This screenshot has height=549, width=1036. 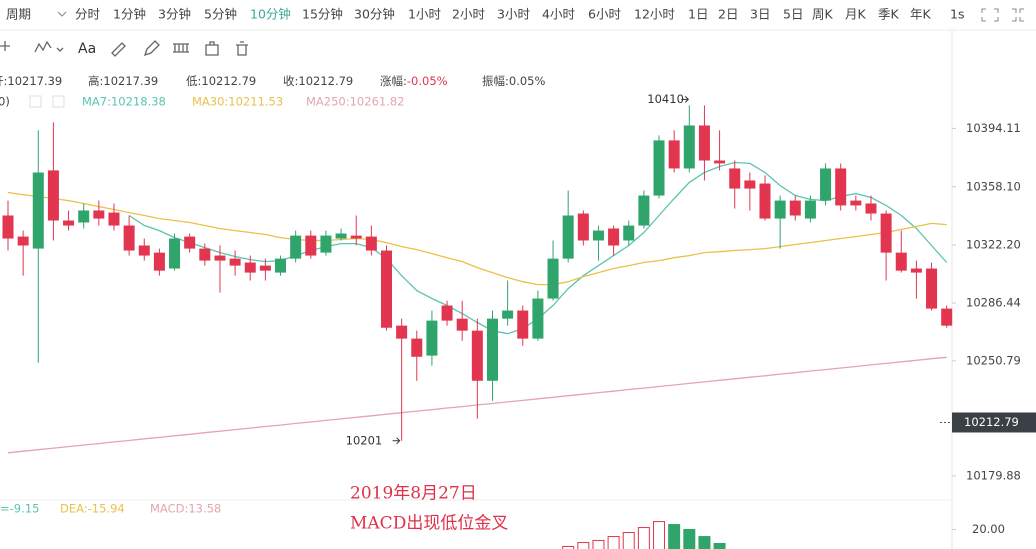 What do you see at coordinates (18, 14) in the screenshot?
I see `toolbar-item: 周期` at bounding box center [18, 14].